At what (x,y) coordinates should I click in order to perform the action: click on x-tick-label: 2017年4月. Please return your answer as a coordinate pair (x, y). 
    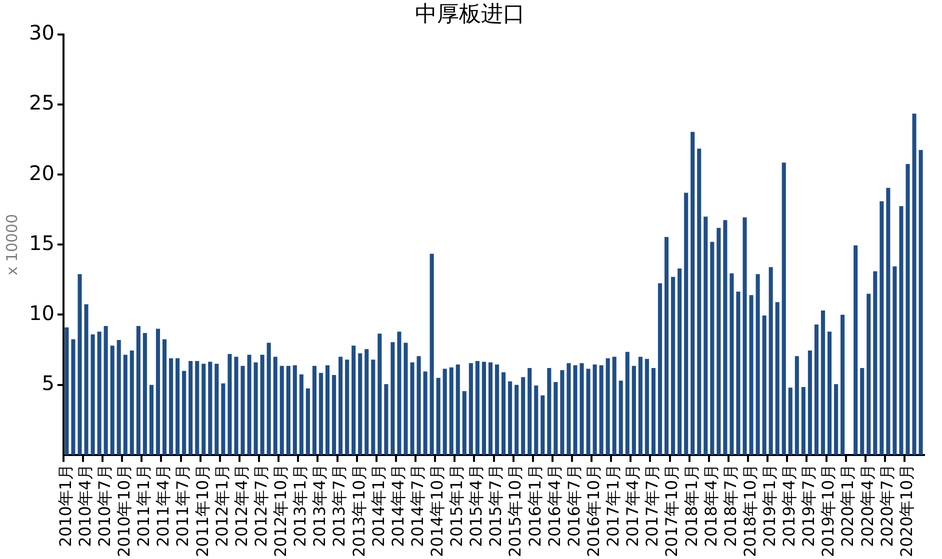
    Looking at the image, I should click on (632, 505).